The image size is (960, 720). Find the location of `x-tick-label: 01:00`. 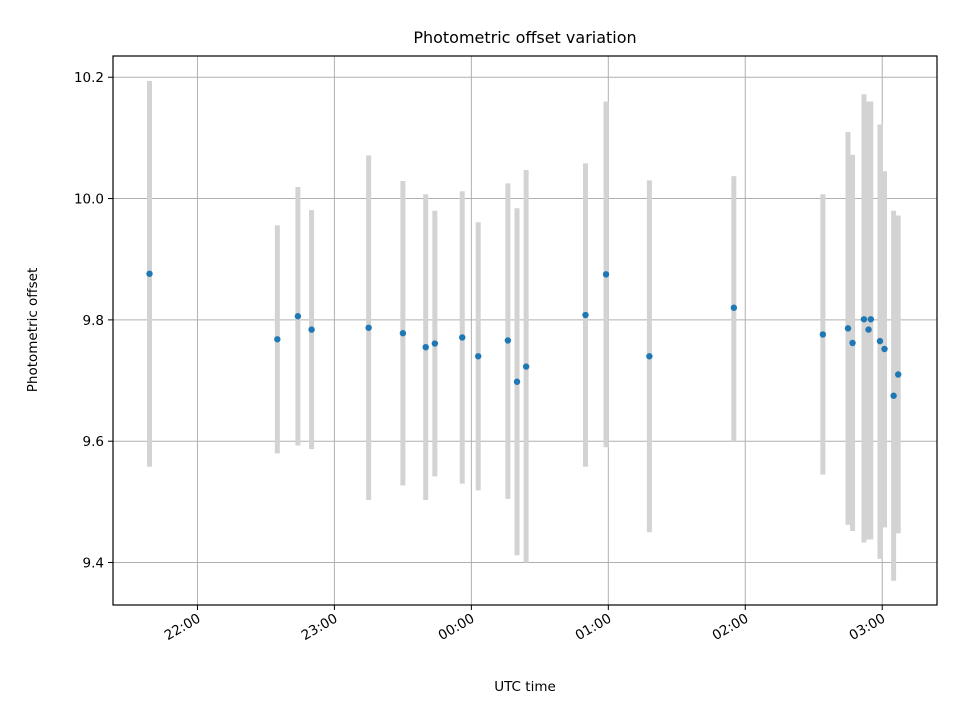

x-tick-label: 01:00 is located at coordinates (594, 627).